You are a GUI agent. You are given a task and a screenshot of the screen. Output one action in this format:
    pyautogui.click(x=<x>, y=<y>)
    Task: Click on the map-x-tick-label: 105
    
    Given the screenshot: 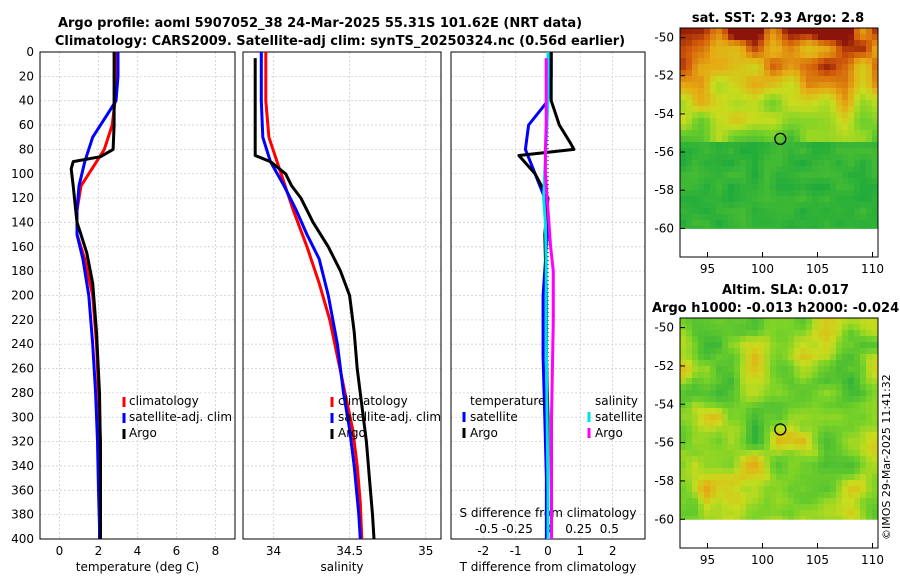 What is the action you would take?
    pyautogui.click(x=817, y=560)
    